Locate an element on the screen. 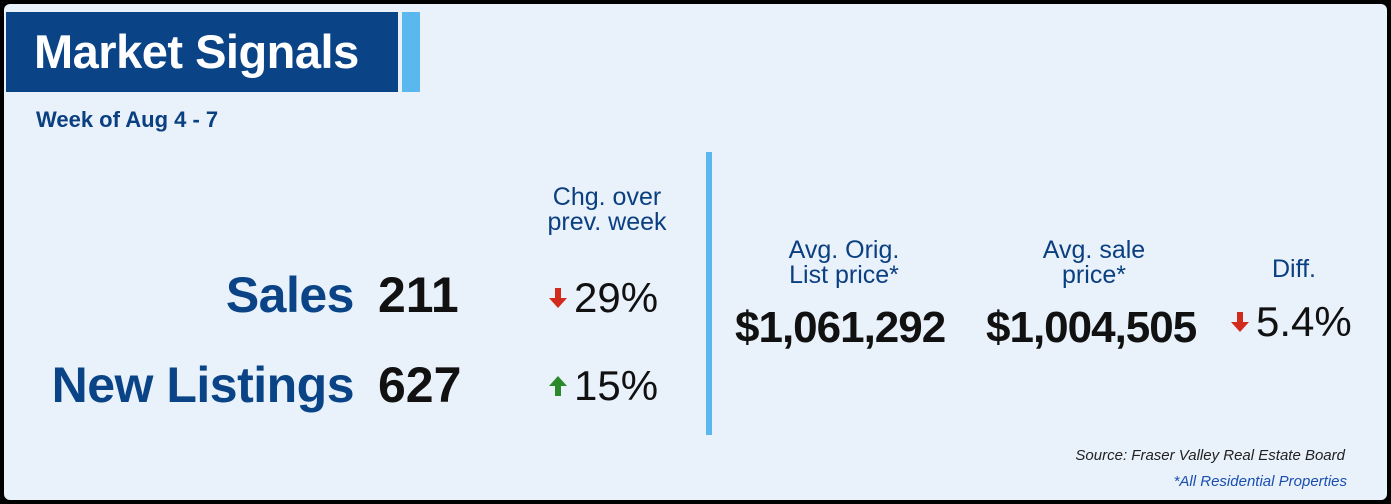 The width and height of the screenshot is (1391, 504). sales-value: 211 is located at coordinates (418, 295).